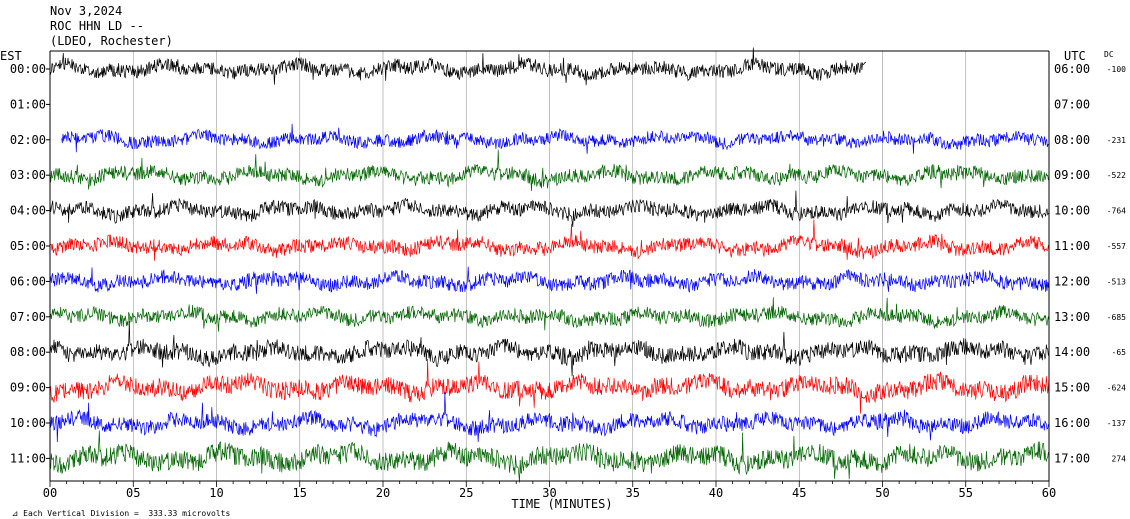 This screenshot has height=519, width=1130. What do you see at coordinates (15, 513) in the screenshot?
I see `scale-icon: ⊿` at bounding box center [15, 513].